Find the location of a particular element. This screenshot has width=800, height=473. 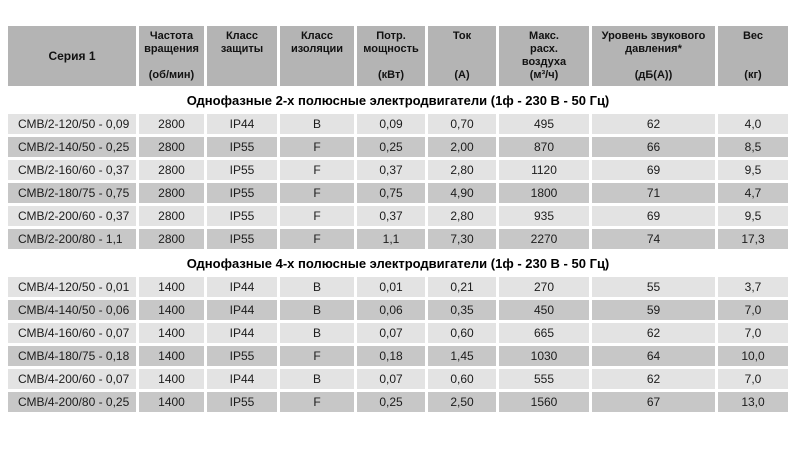

column-header: Класс изоляции is located at coordinates (317, 56).